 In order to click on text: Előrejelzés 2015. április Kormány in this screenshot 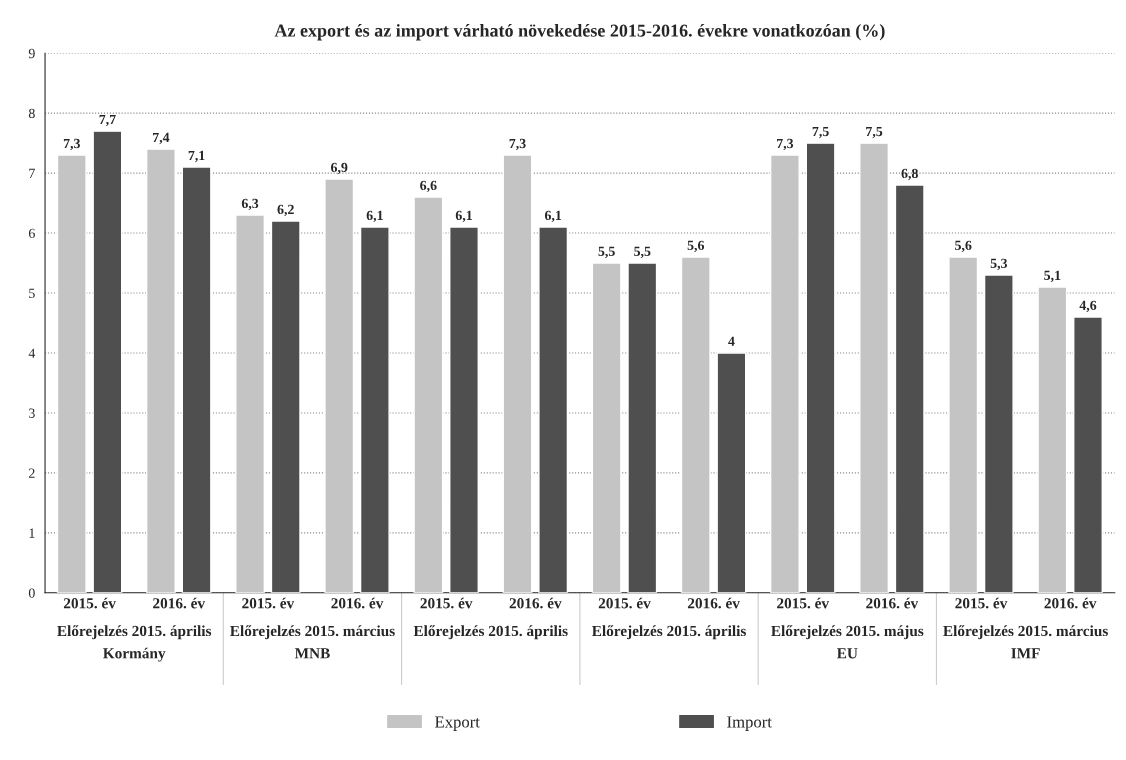, I will do `click(134, 643)`.